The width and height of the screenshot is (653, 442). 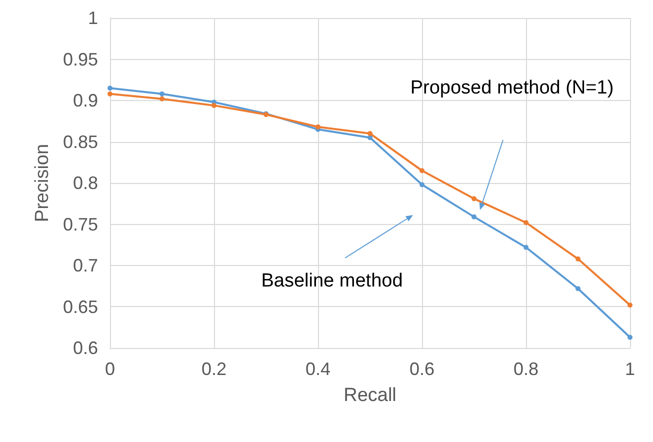 I want to click on y-tick-label: 0.6, so click(x=85, y=348).